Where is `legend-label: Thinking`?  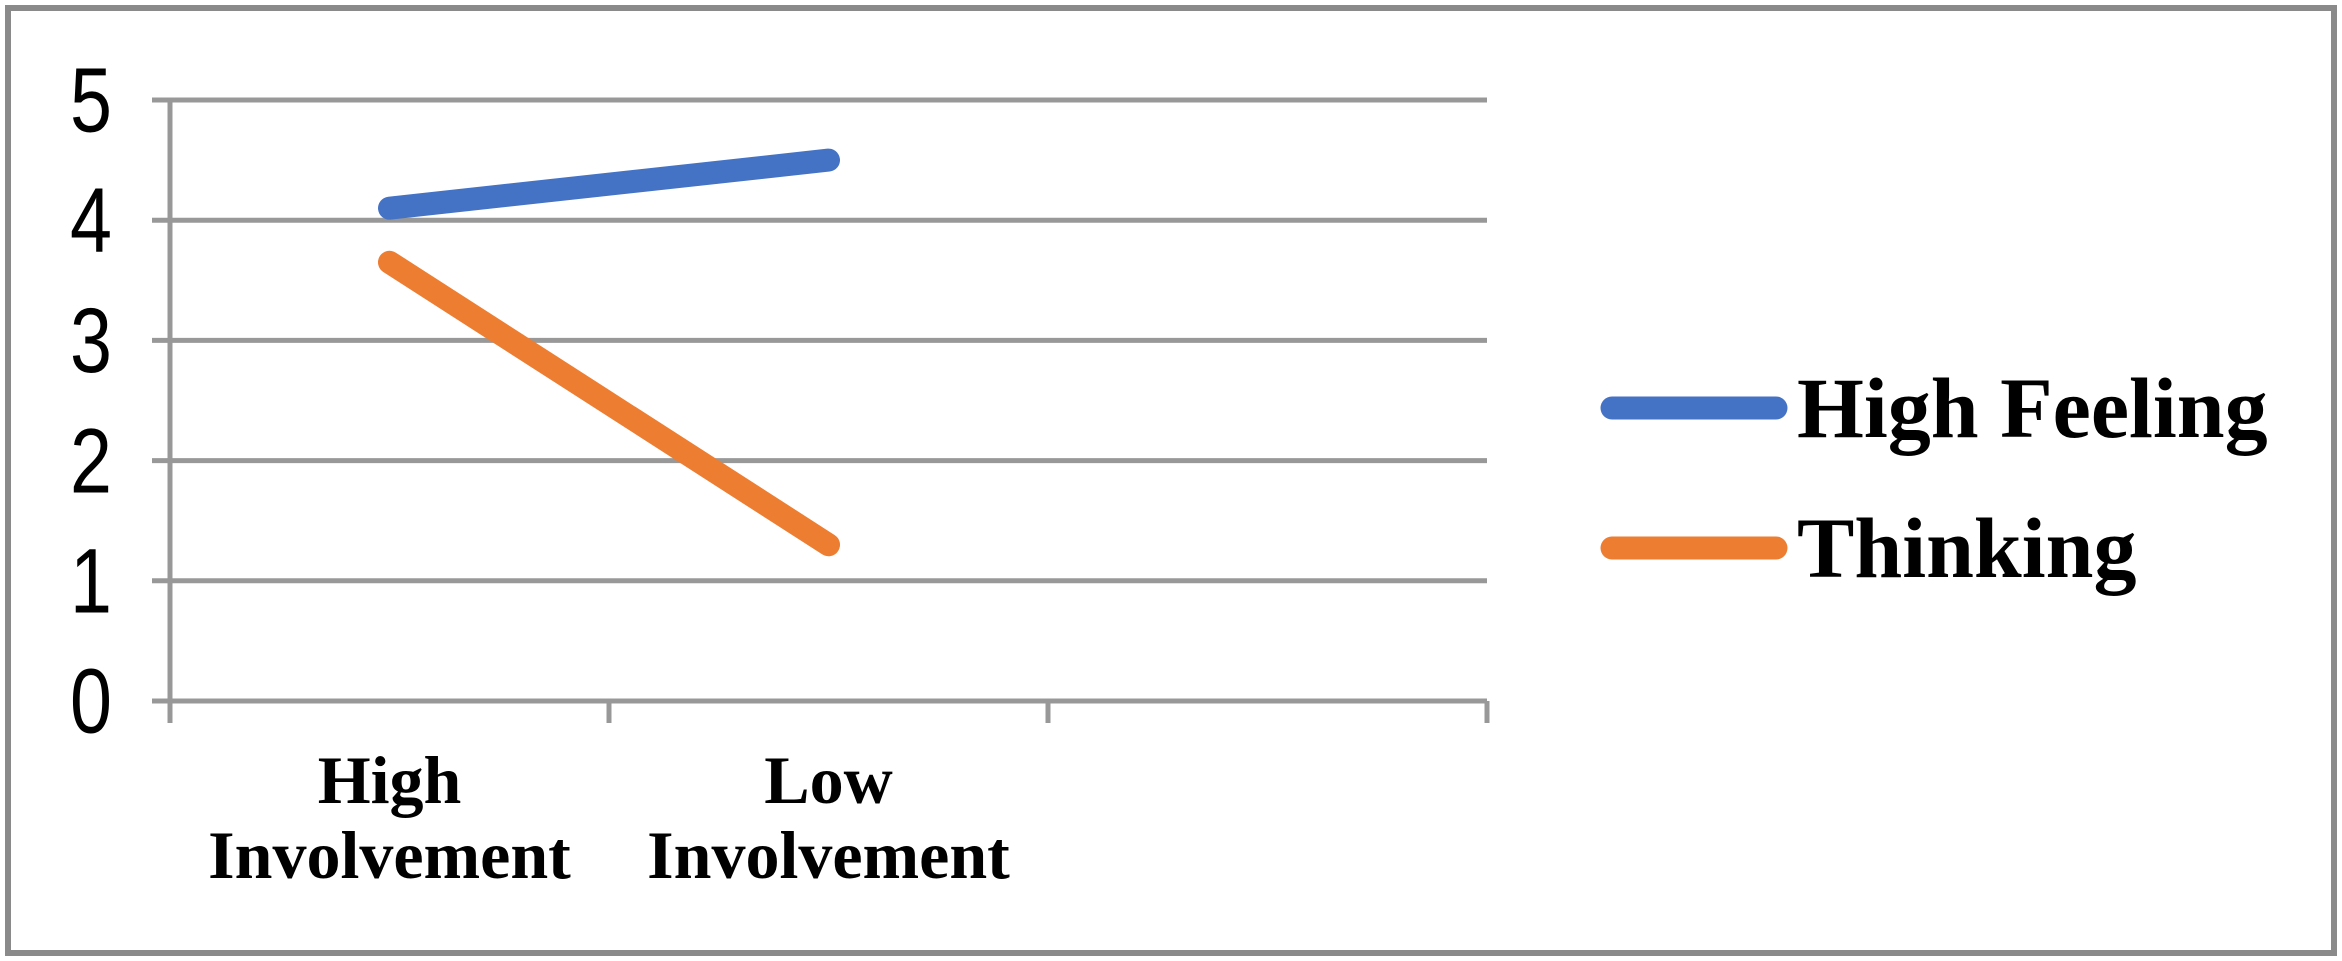 legend-label: Thinking is located at coordinates (1966, 548).